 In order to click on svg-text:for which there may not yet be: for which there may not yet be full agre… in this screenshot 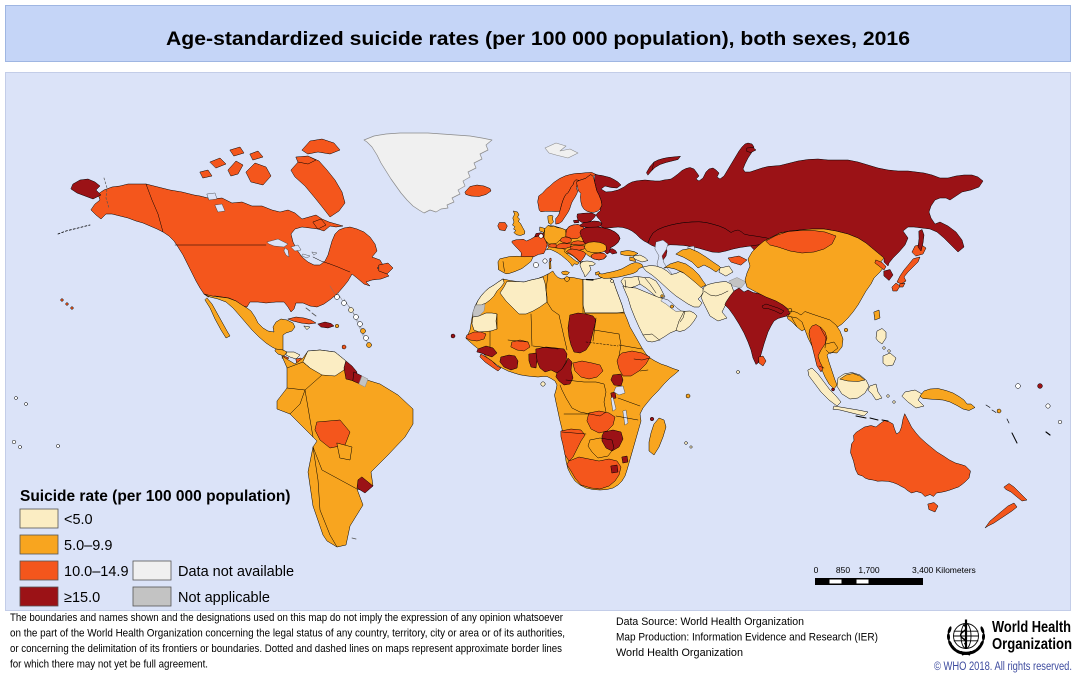, I will do `click(109, 665)`.